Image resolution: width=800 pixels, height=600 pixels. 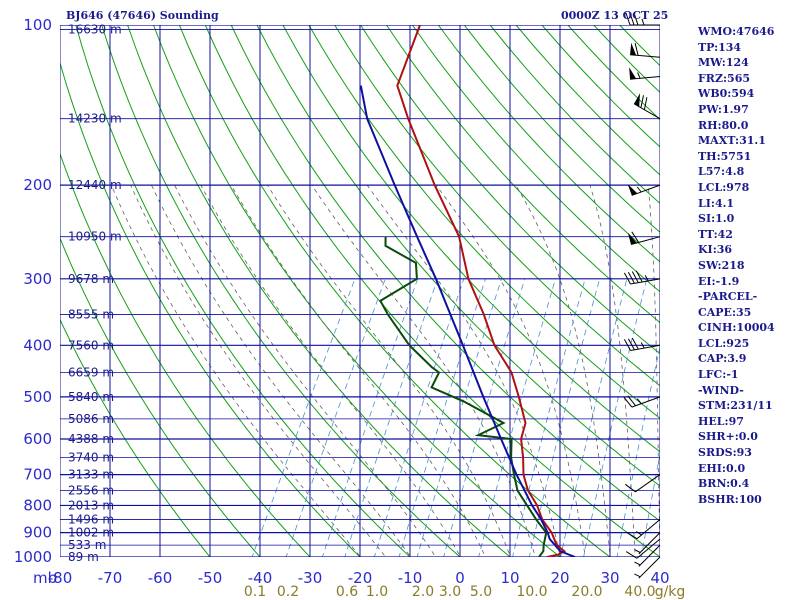 What do you see at coordinates (91, 345) in the screenshot?
I see `height-level-label: 7560 m` at bounding box center [91, 345].